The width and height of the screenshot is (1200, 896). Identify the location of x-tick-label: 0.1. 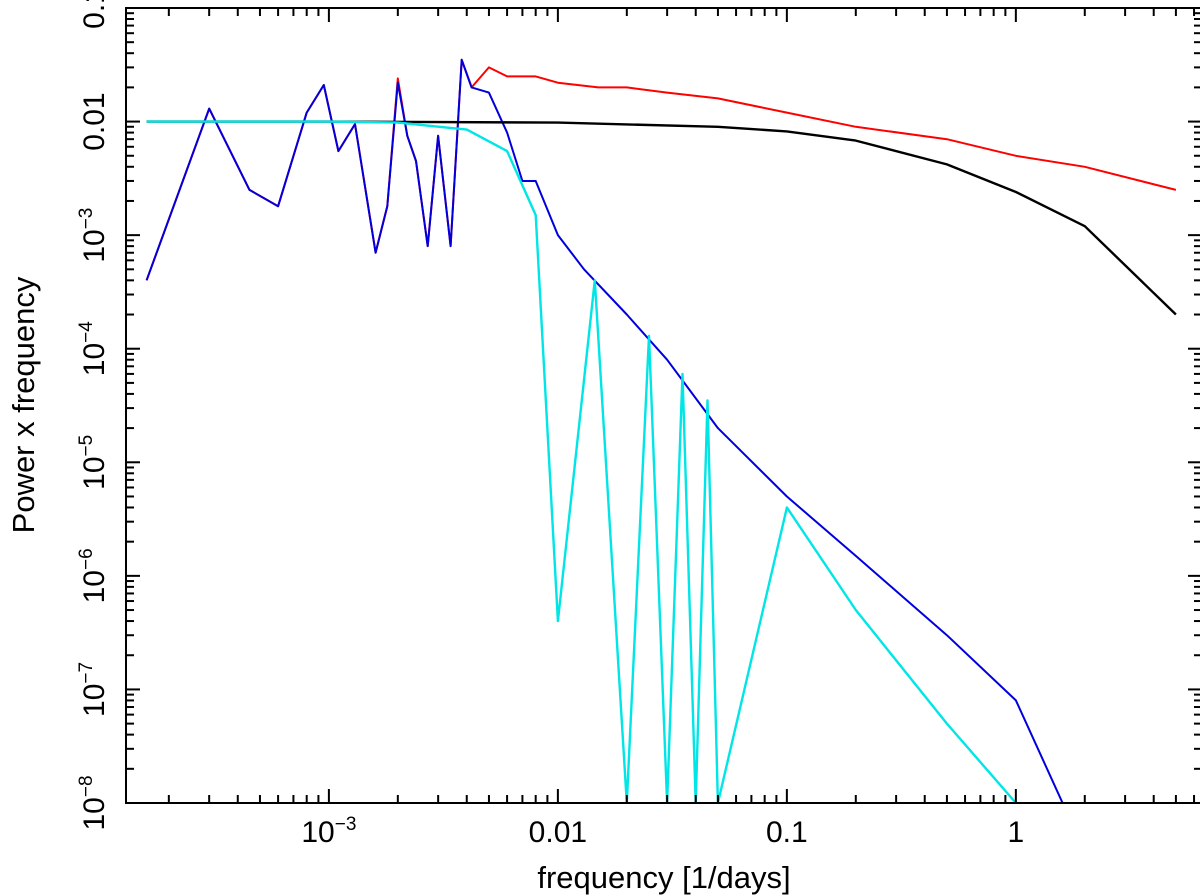
(787, 832).